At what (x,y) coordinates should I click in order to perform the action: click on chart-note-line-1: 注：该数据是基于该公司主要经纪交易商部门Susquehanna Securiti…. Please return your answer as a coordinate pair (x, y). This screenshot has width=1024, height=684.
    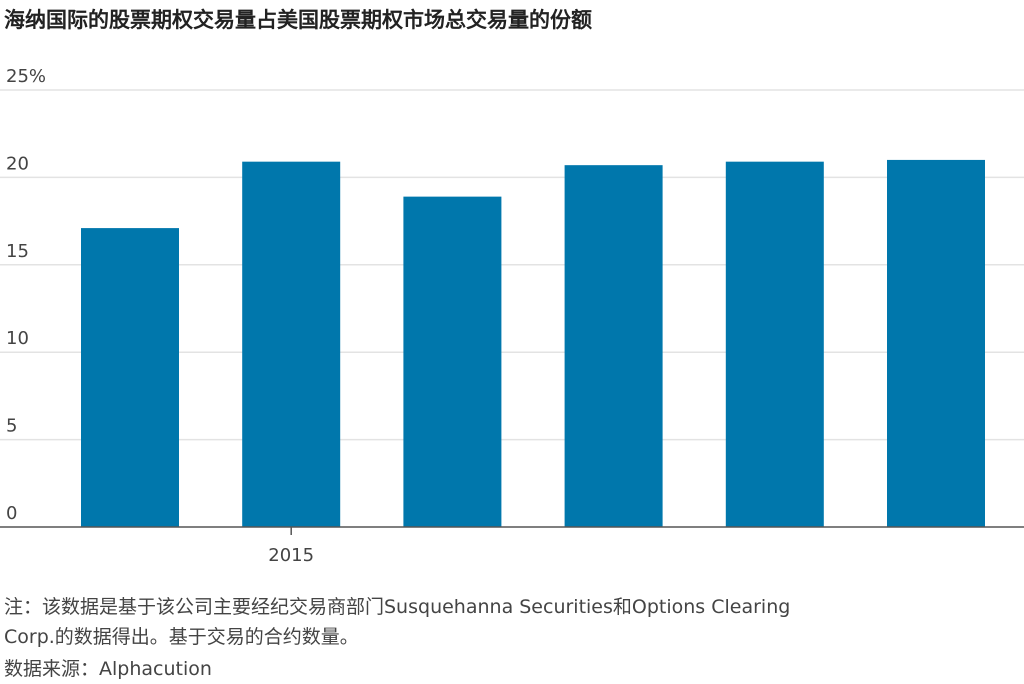
    Looking at the image, I should click on (397, 607).